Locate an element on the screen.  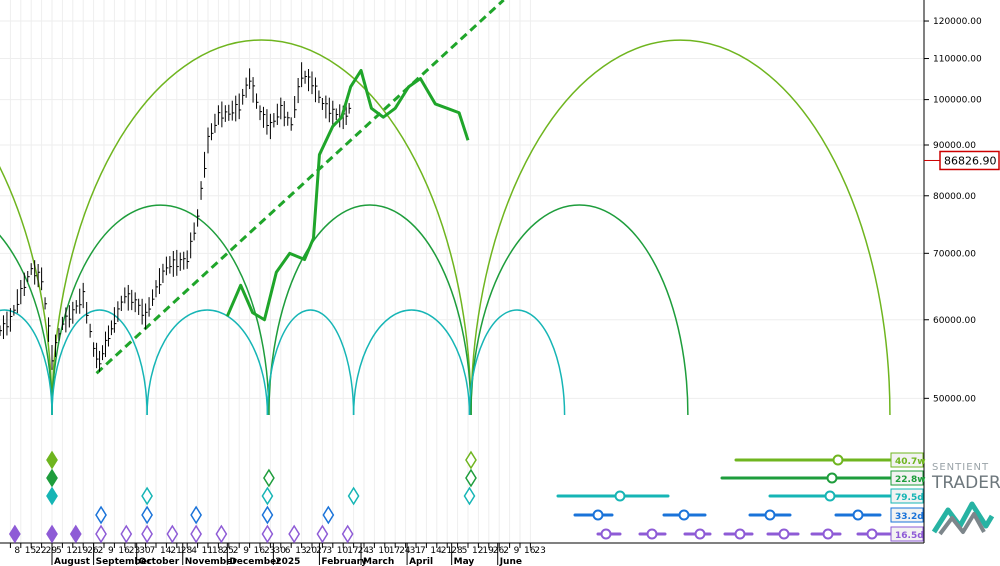
y-tick-label: 90000.00 is located at coordinates (954, 146).